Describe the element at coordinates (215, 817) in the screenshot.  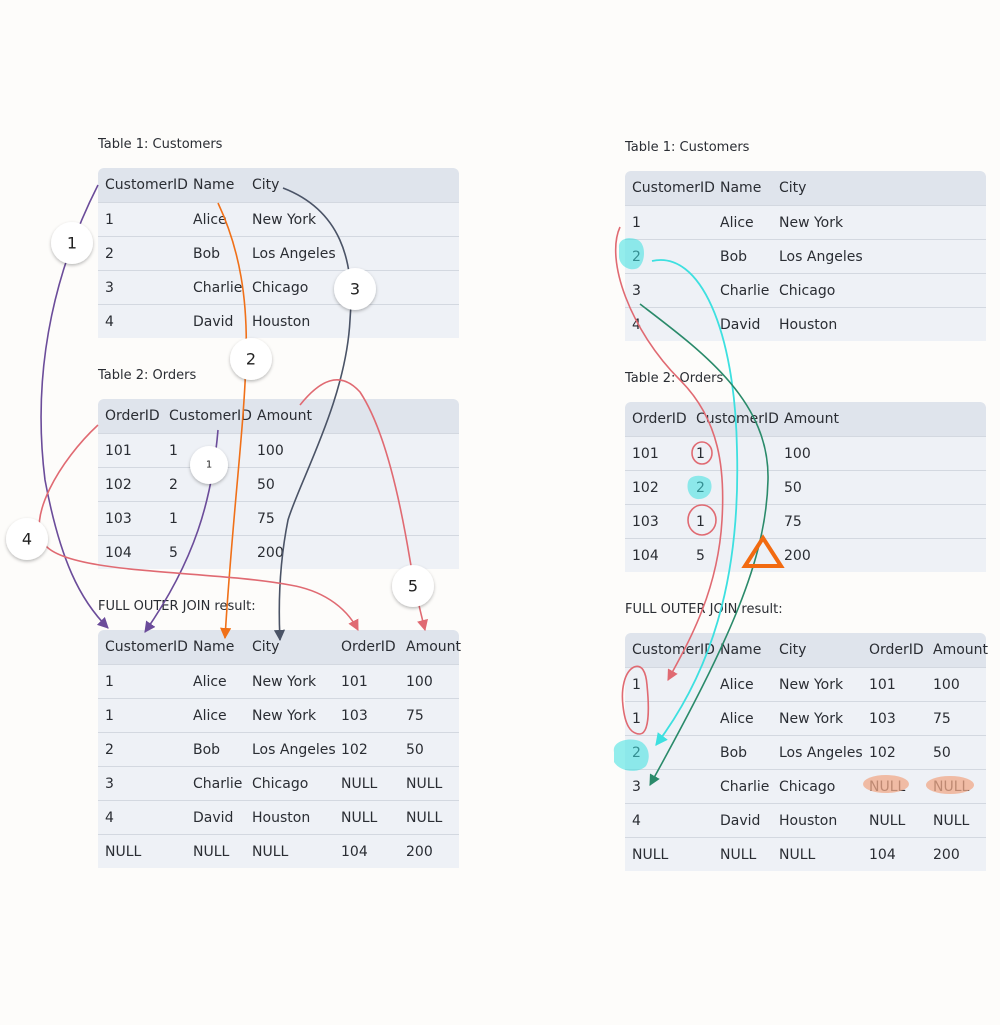
I see `table-cell: David` at that location.